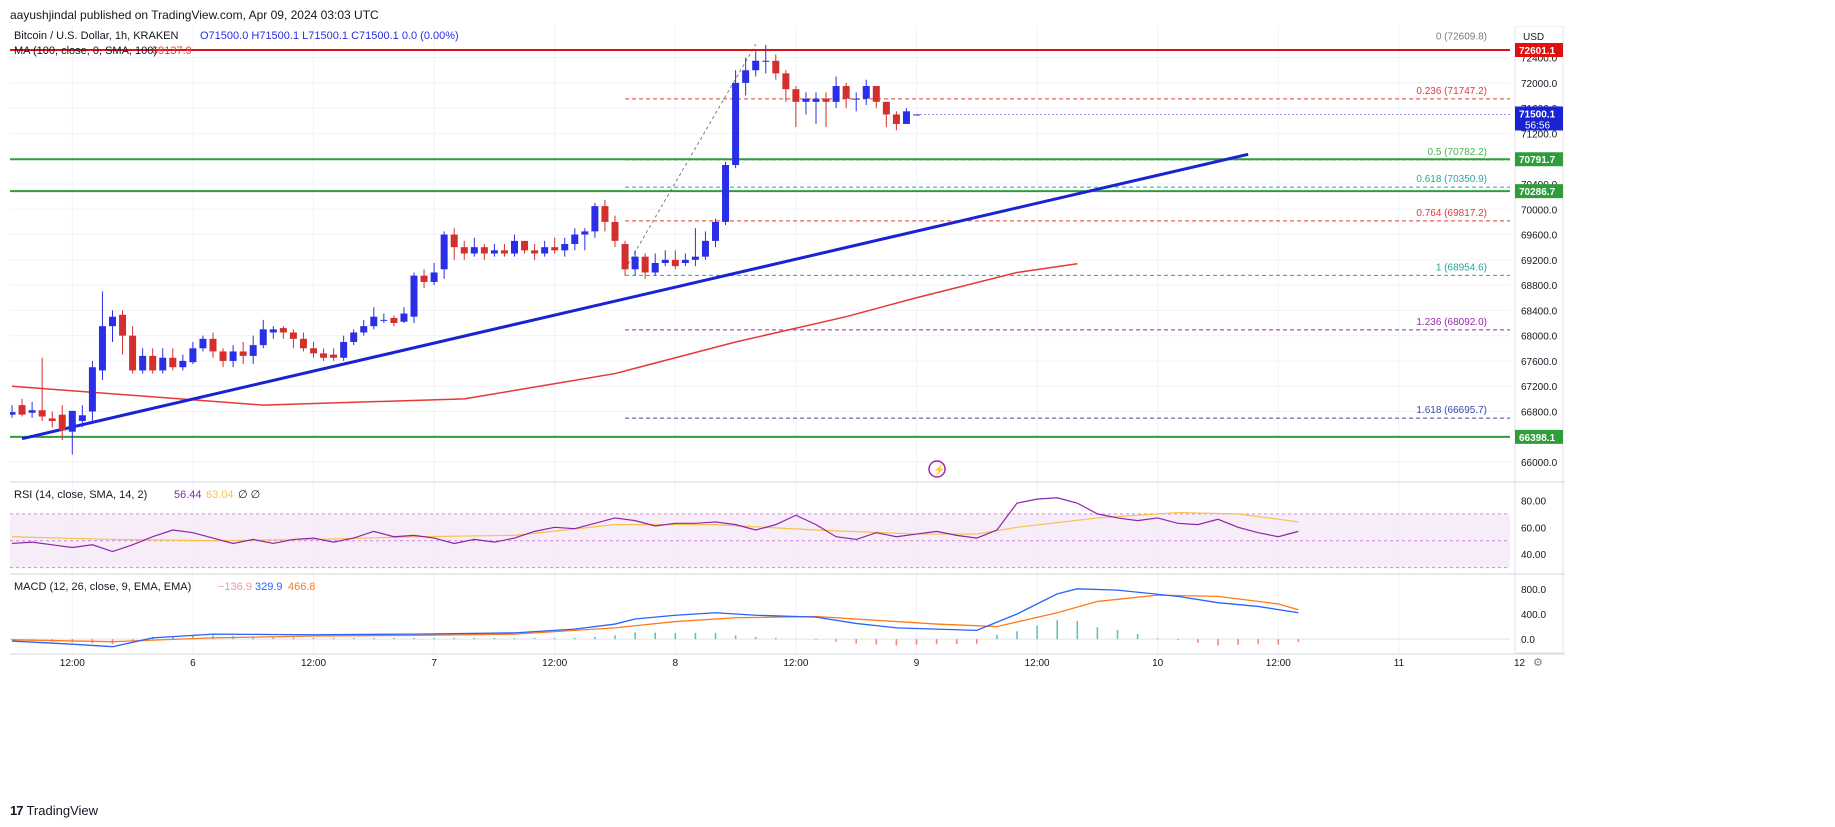 The height and width of the screenshot is (827, 1835). I want to click on fib-level-label: 0 (72609.8), so click(1461, 36).